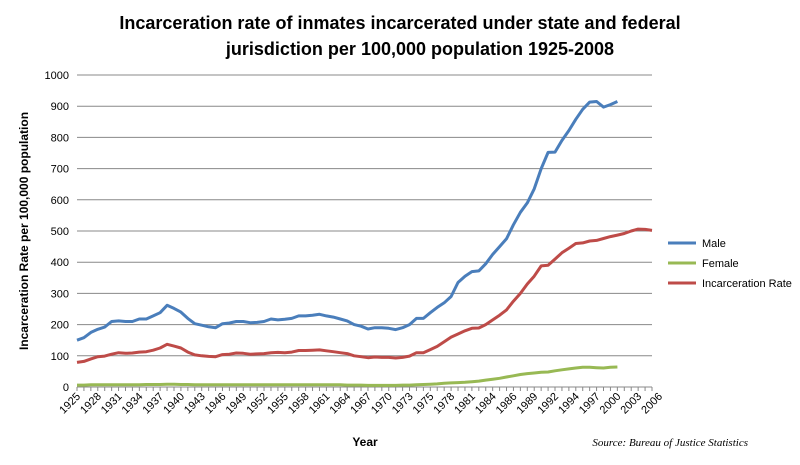  What do you see at coordinates (66, 388) in the screenshot?
I see `y-tick-label: 0` at bounding box center [66, 388].